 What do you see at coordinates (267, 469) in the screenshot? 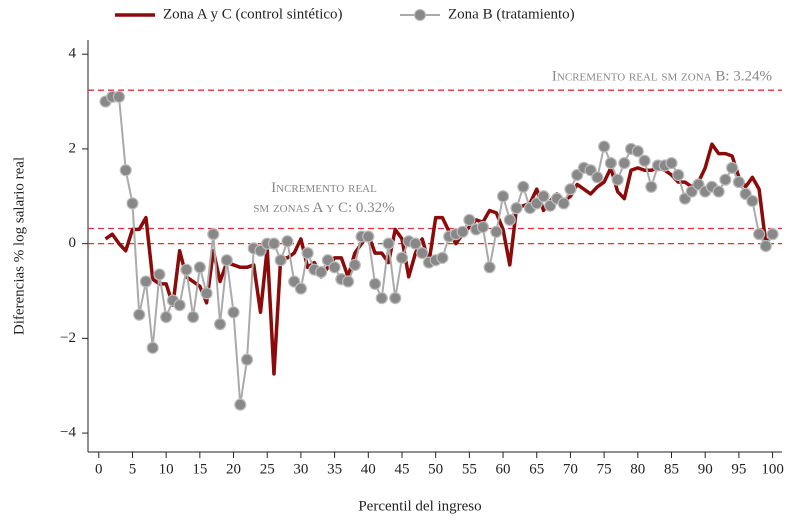
I see `x-tick-label: 25` at bounding box center [267, 469].